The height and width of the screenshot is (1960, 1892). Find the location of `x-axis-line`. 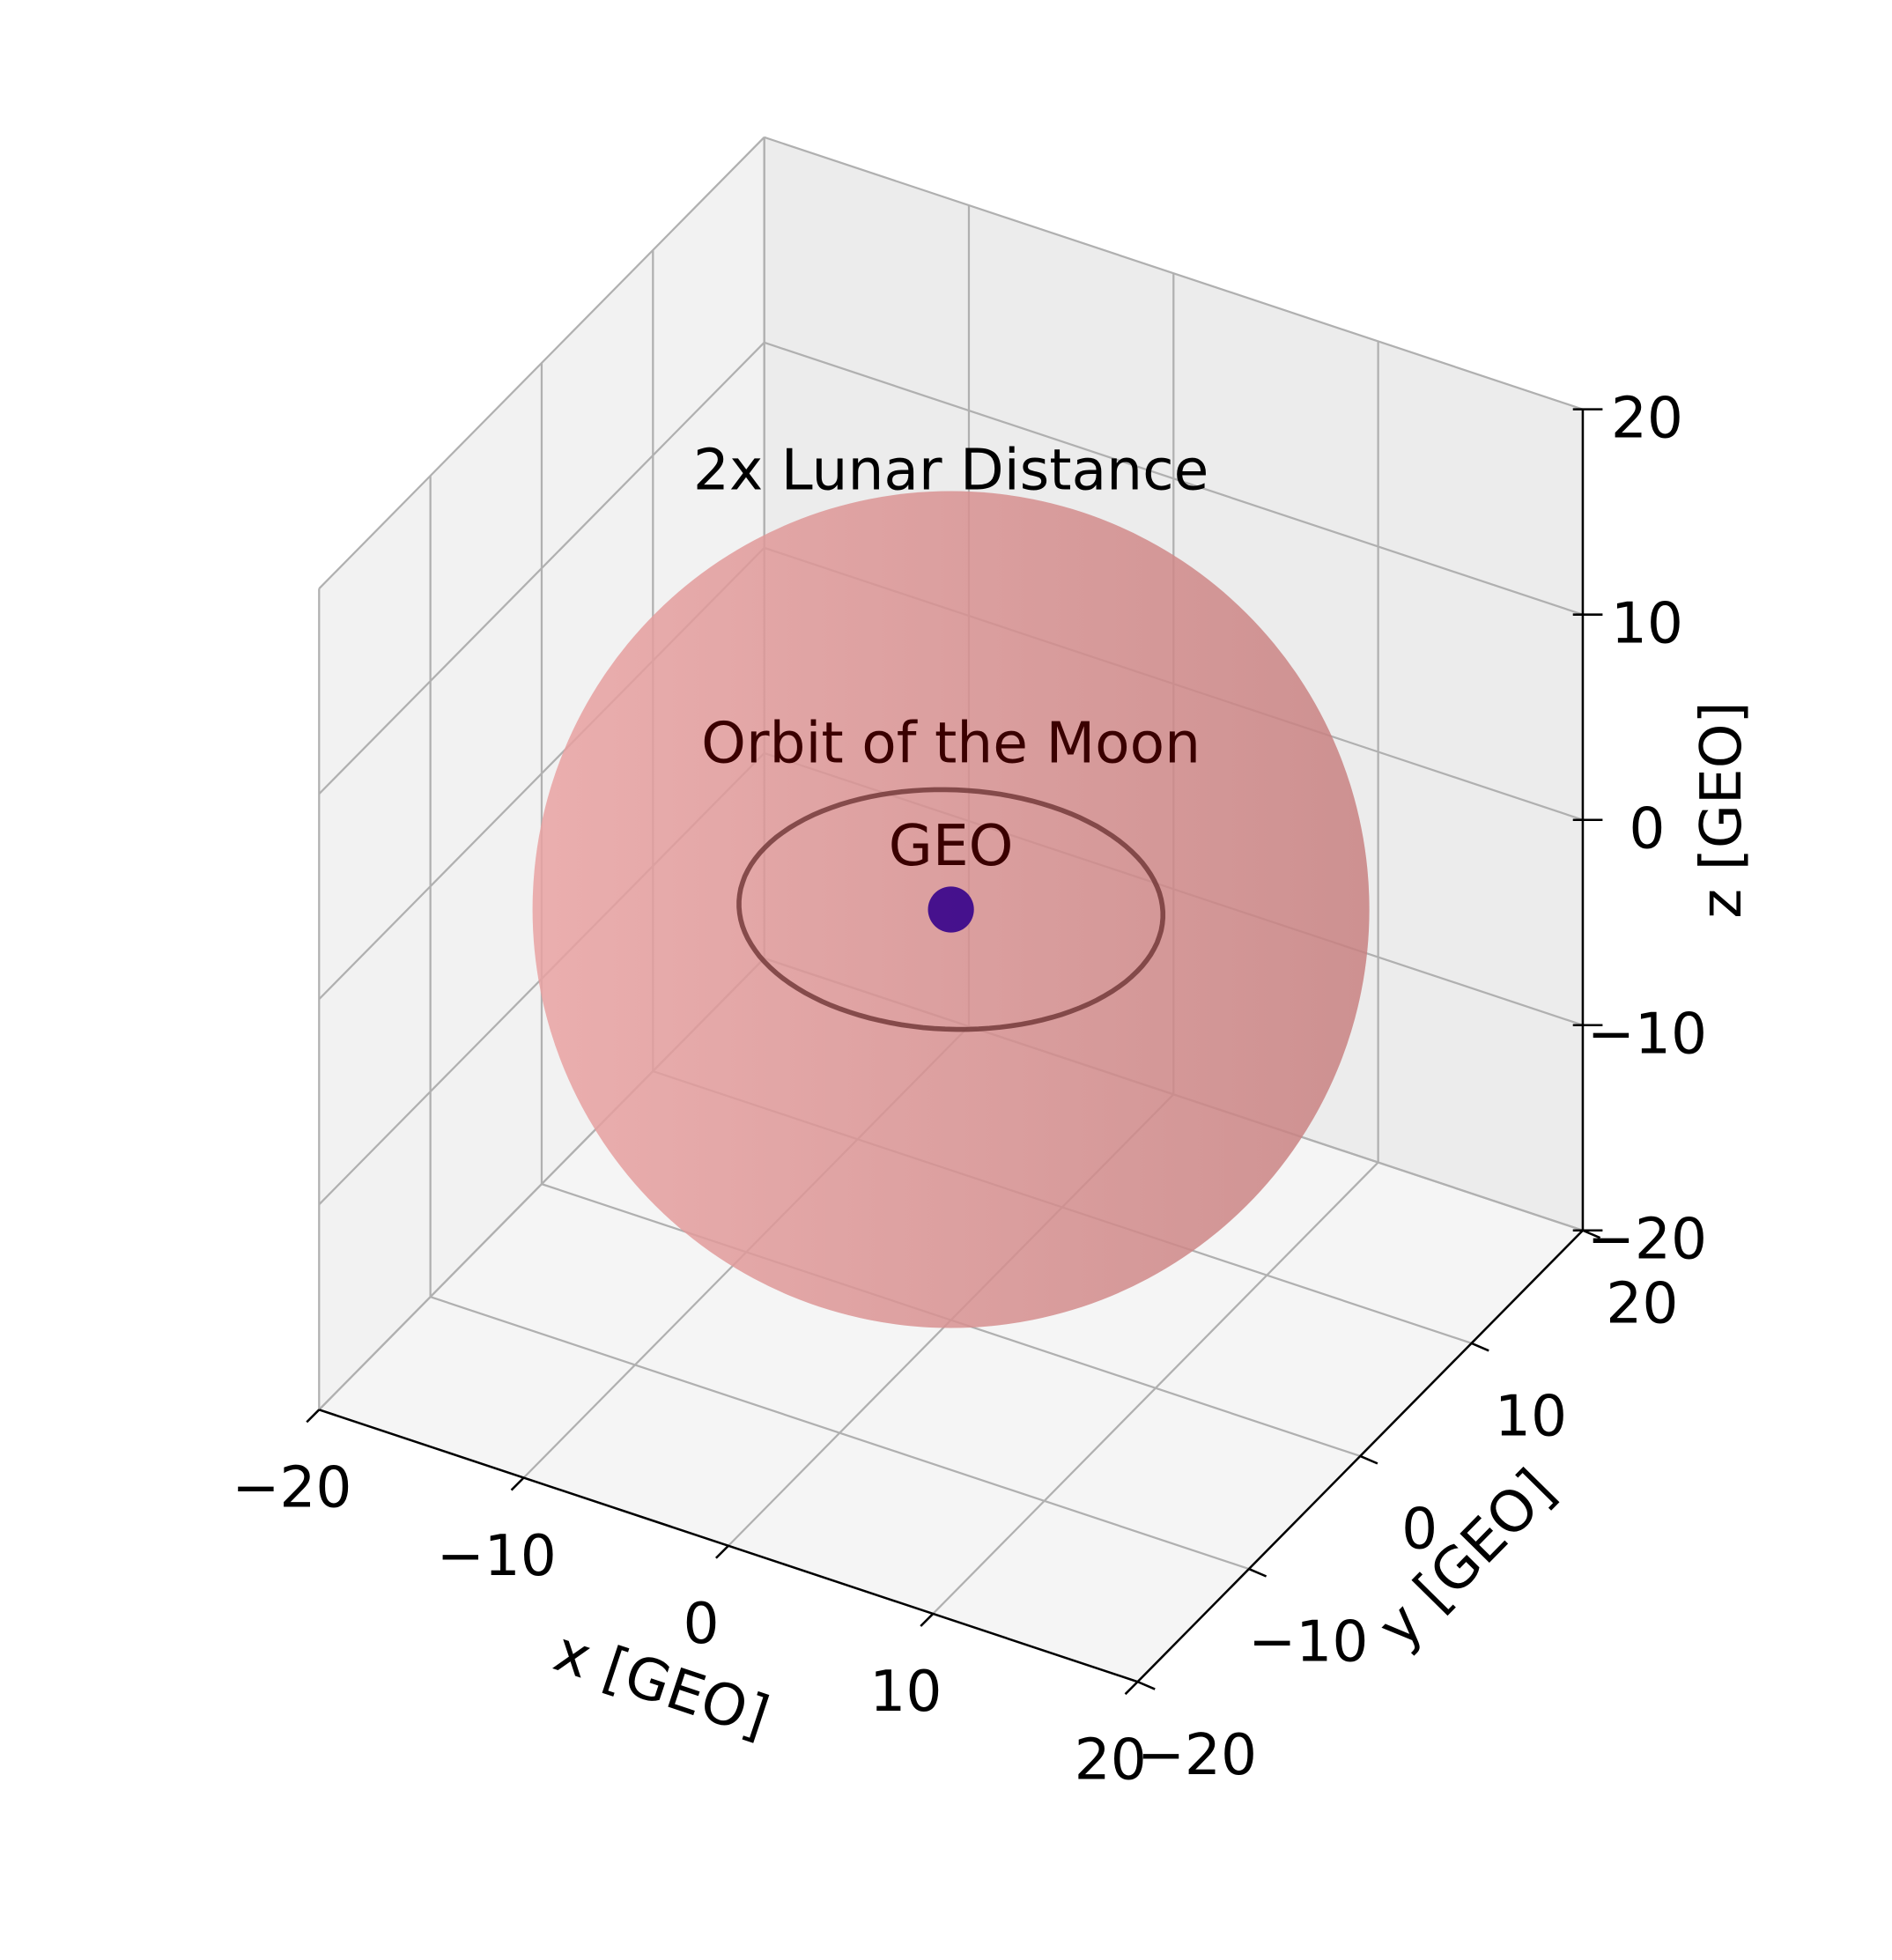

x-axis-line is located at coordinates (728, 1546).